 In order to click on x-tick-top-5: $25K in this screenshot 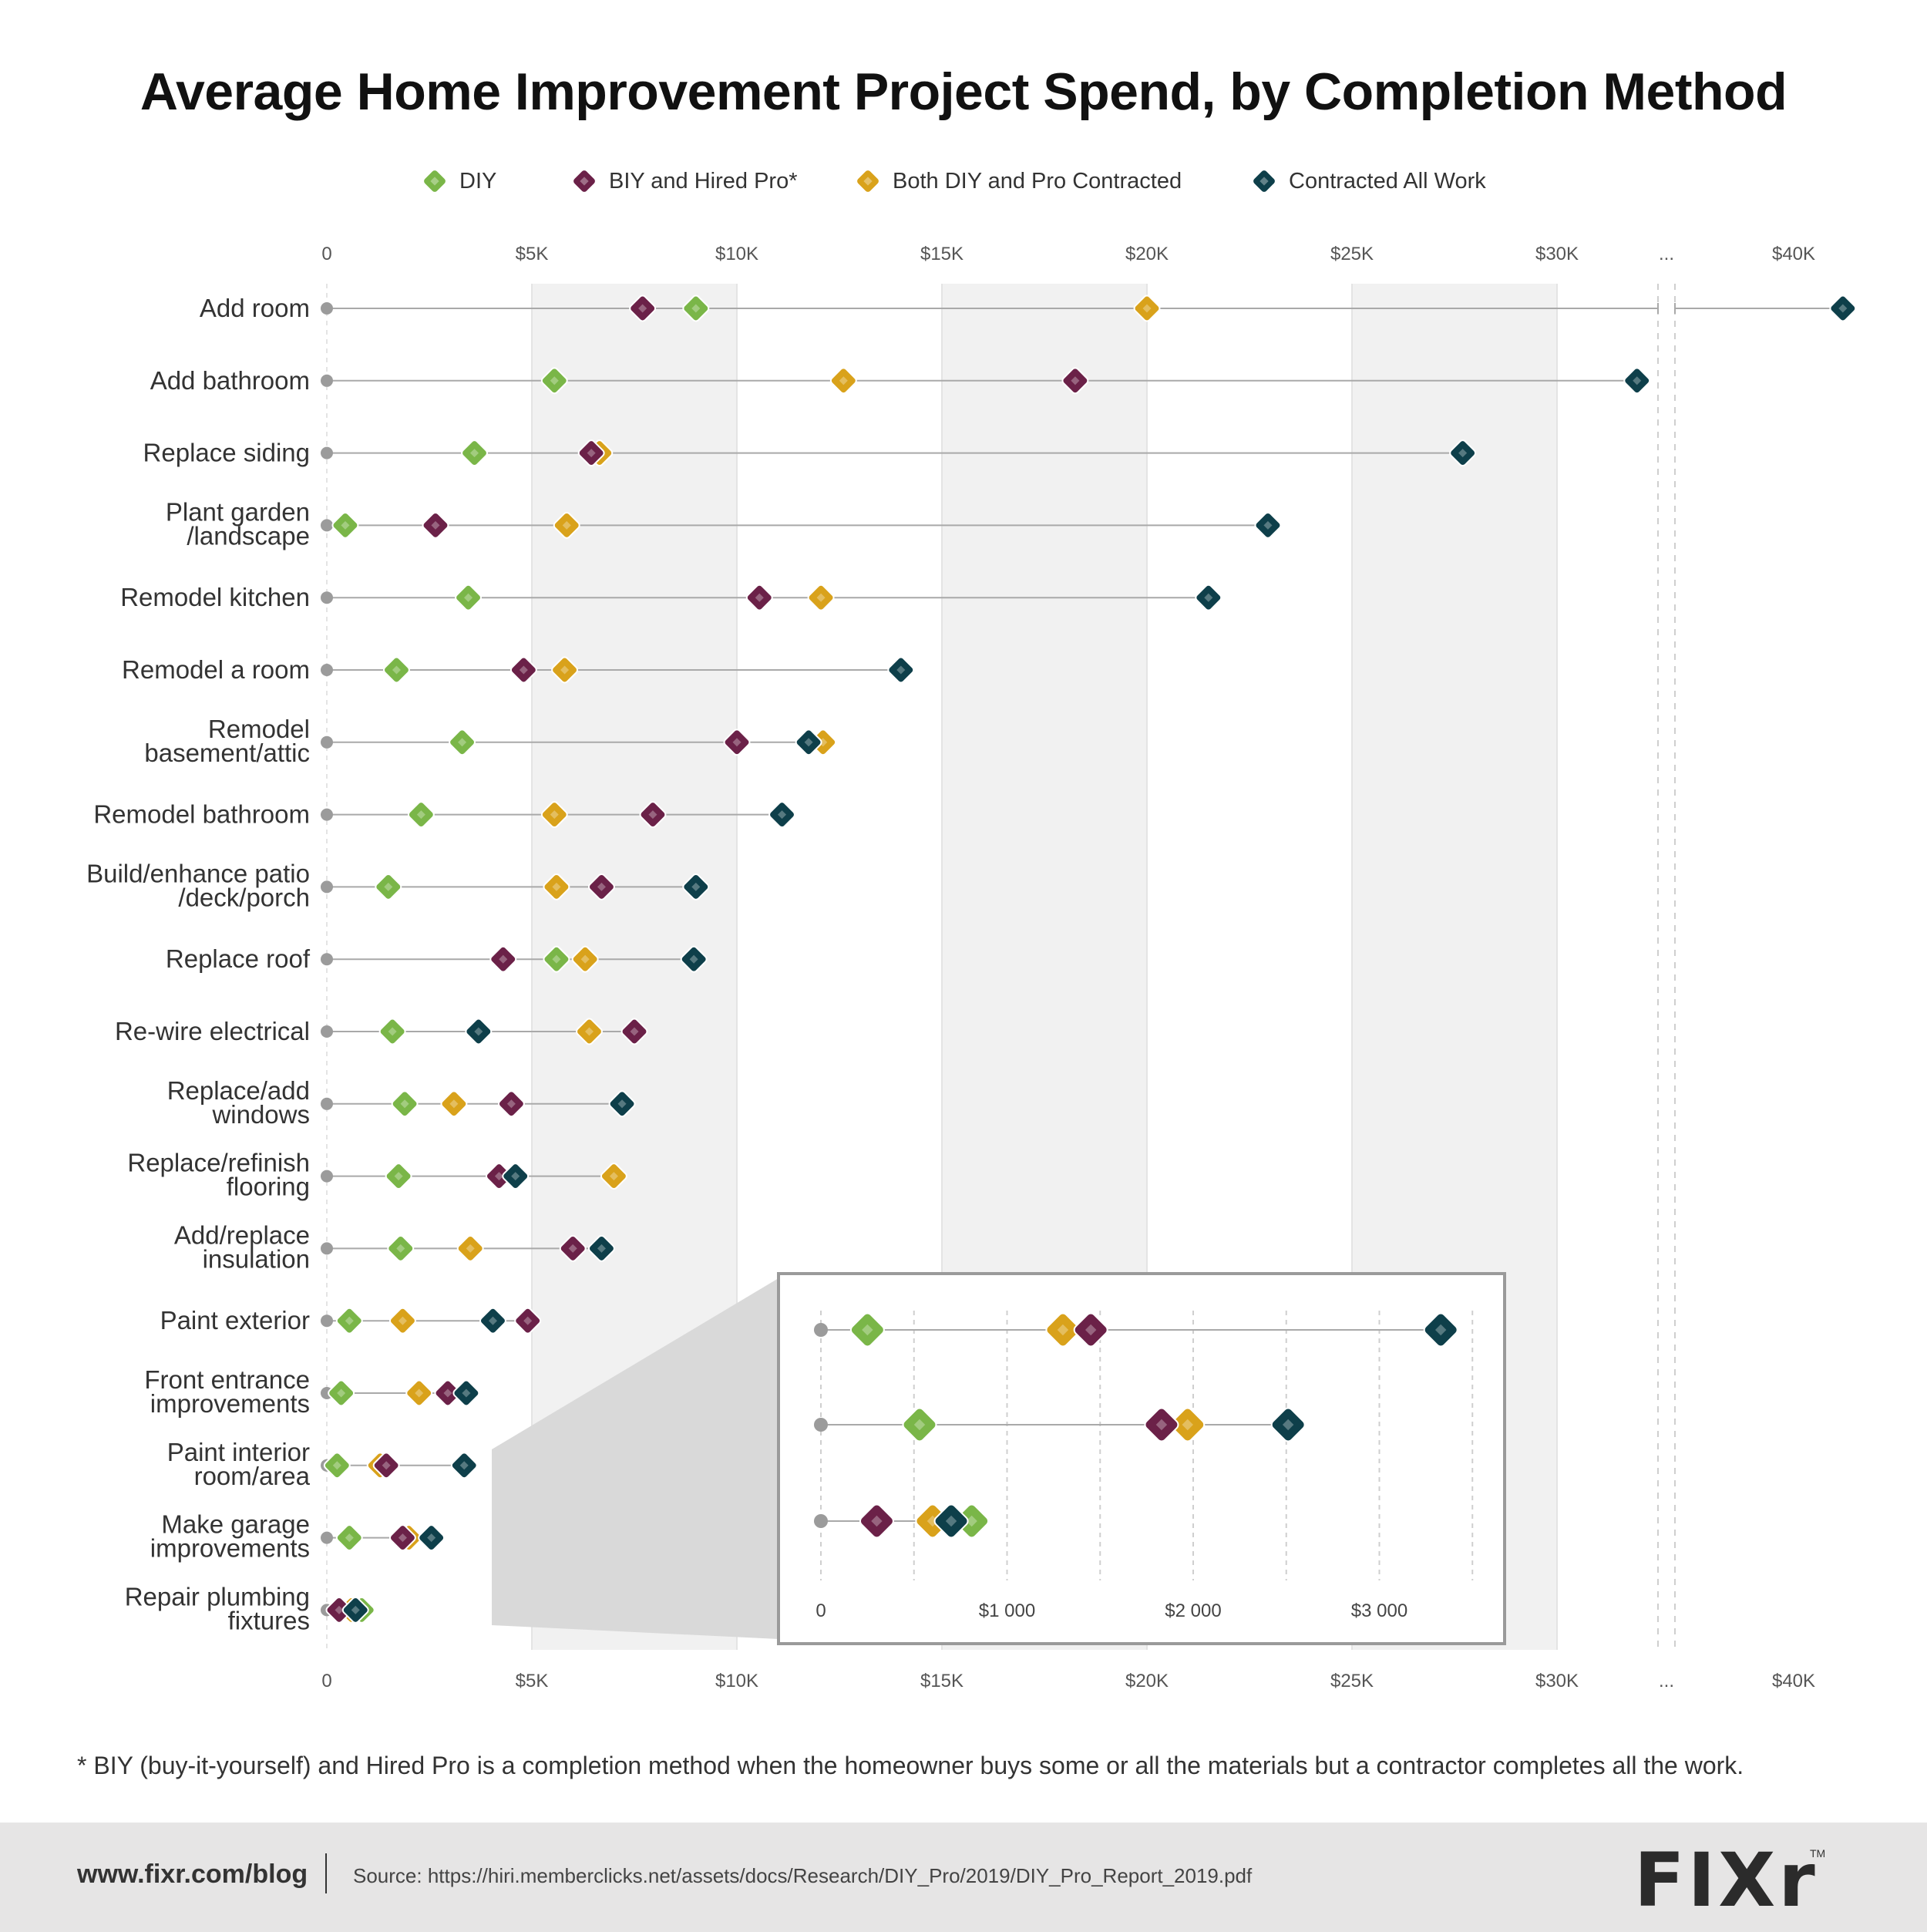, I will do `click(1352, 254)`.